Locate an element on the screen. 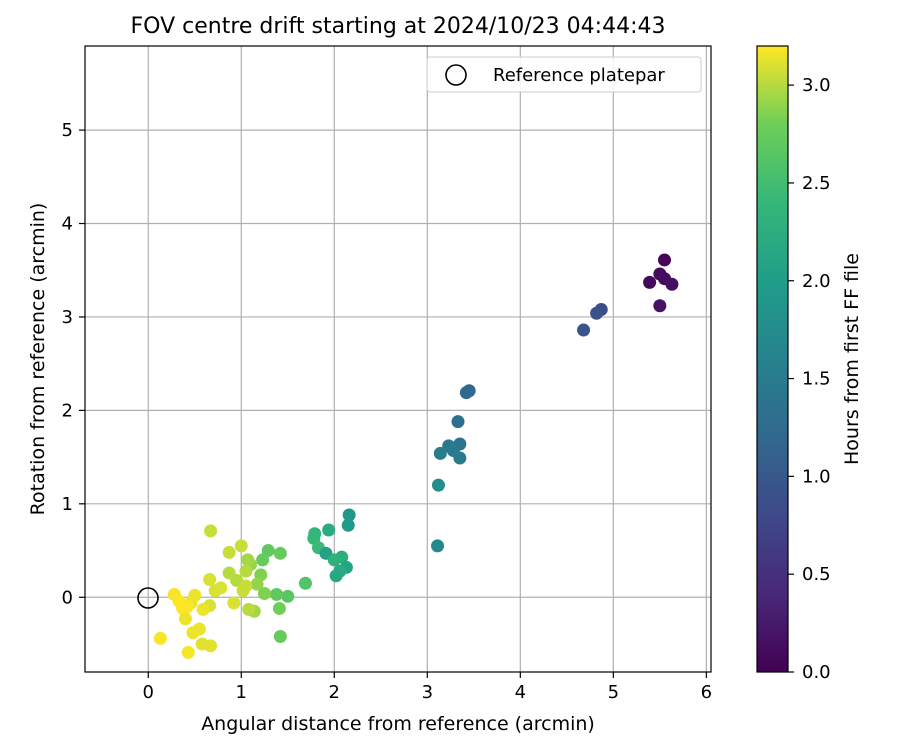 This screenshot has height=750, width=900. y-axis-label: Rotation from reference (arcmin) is located at coordinates (38, 359).